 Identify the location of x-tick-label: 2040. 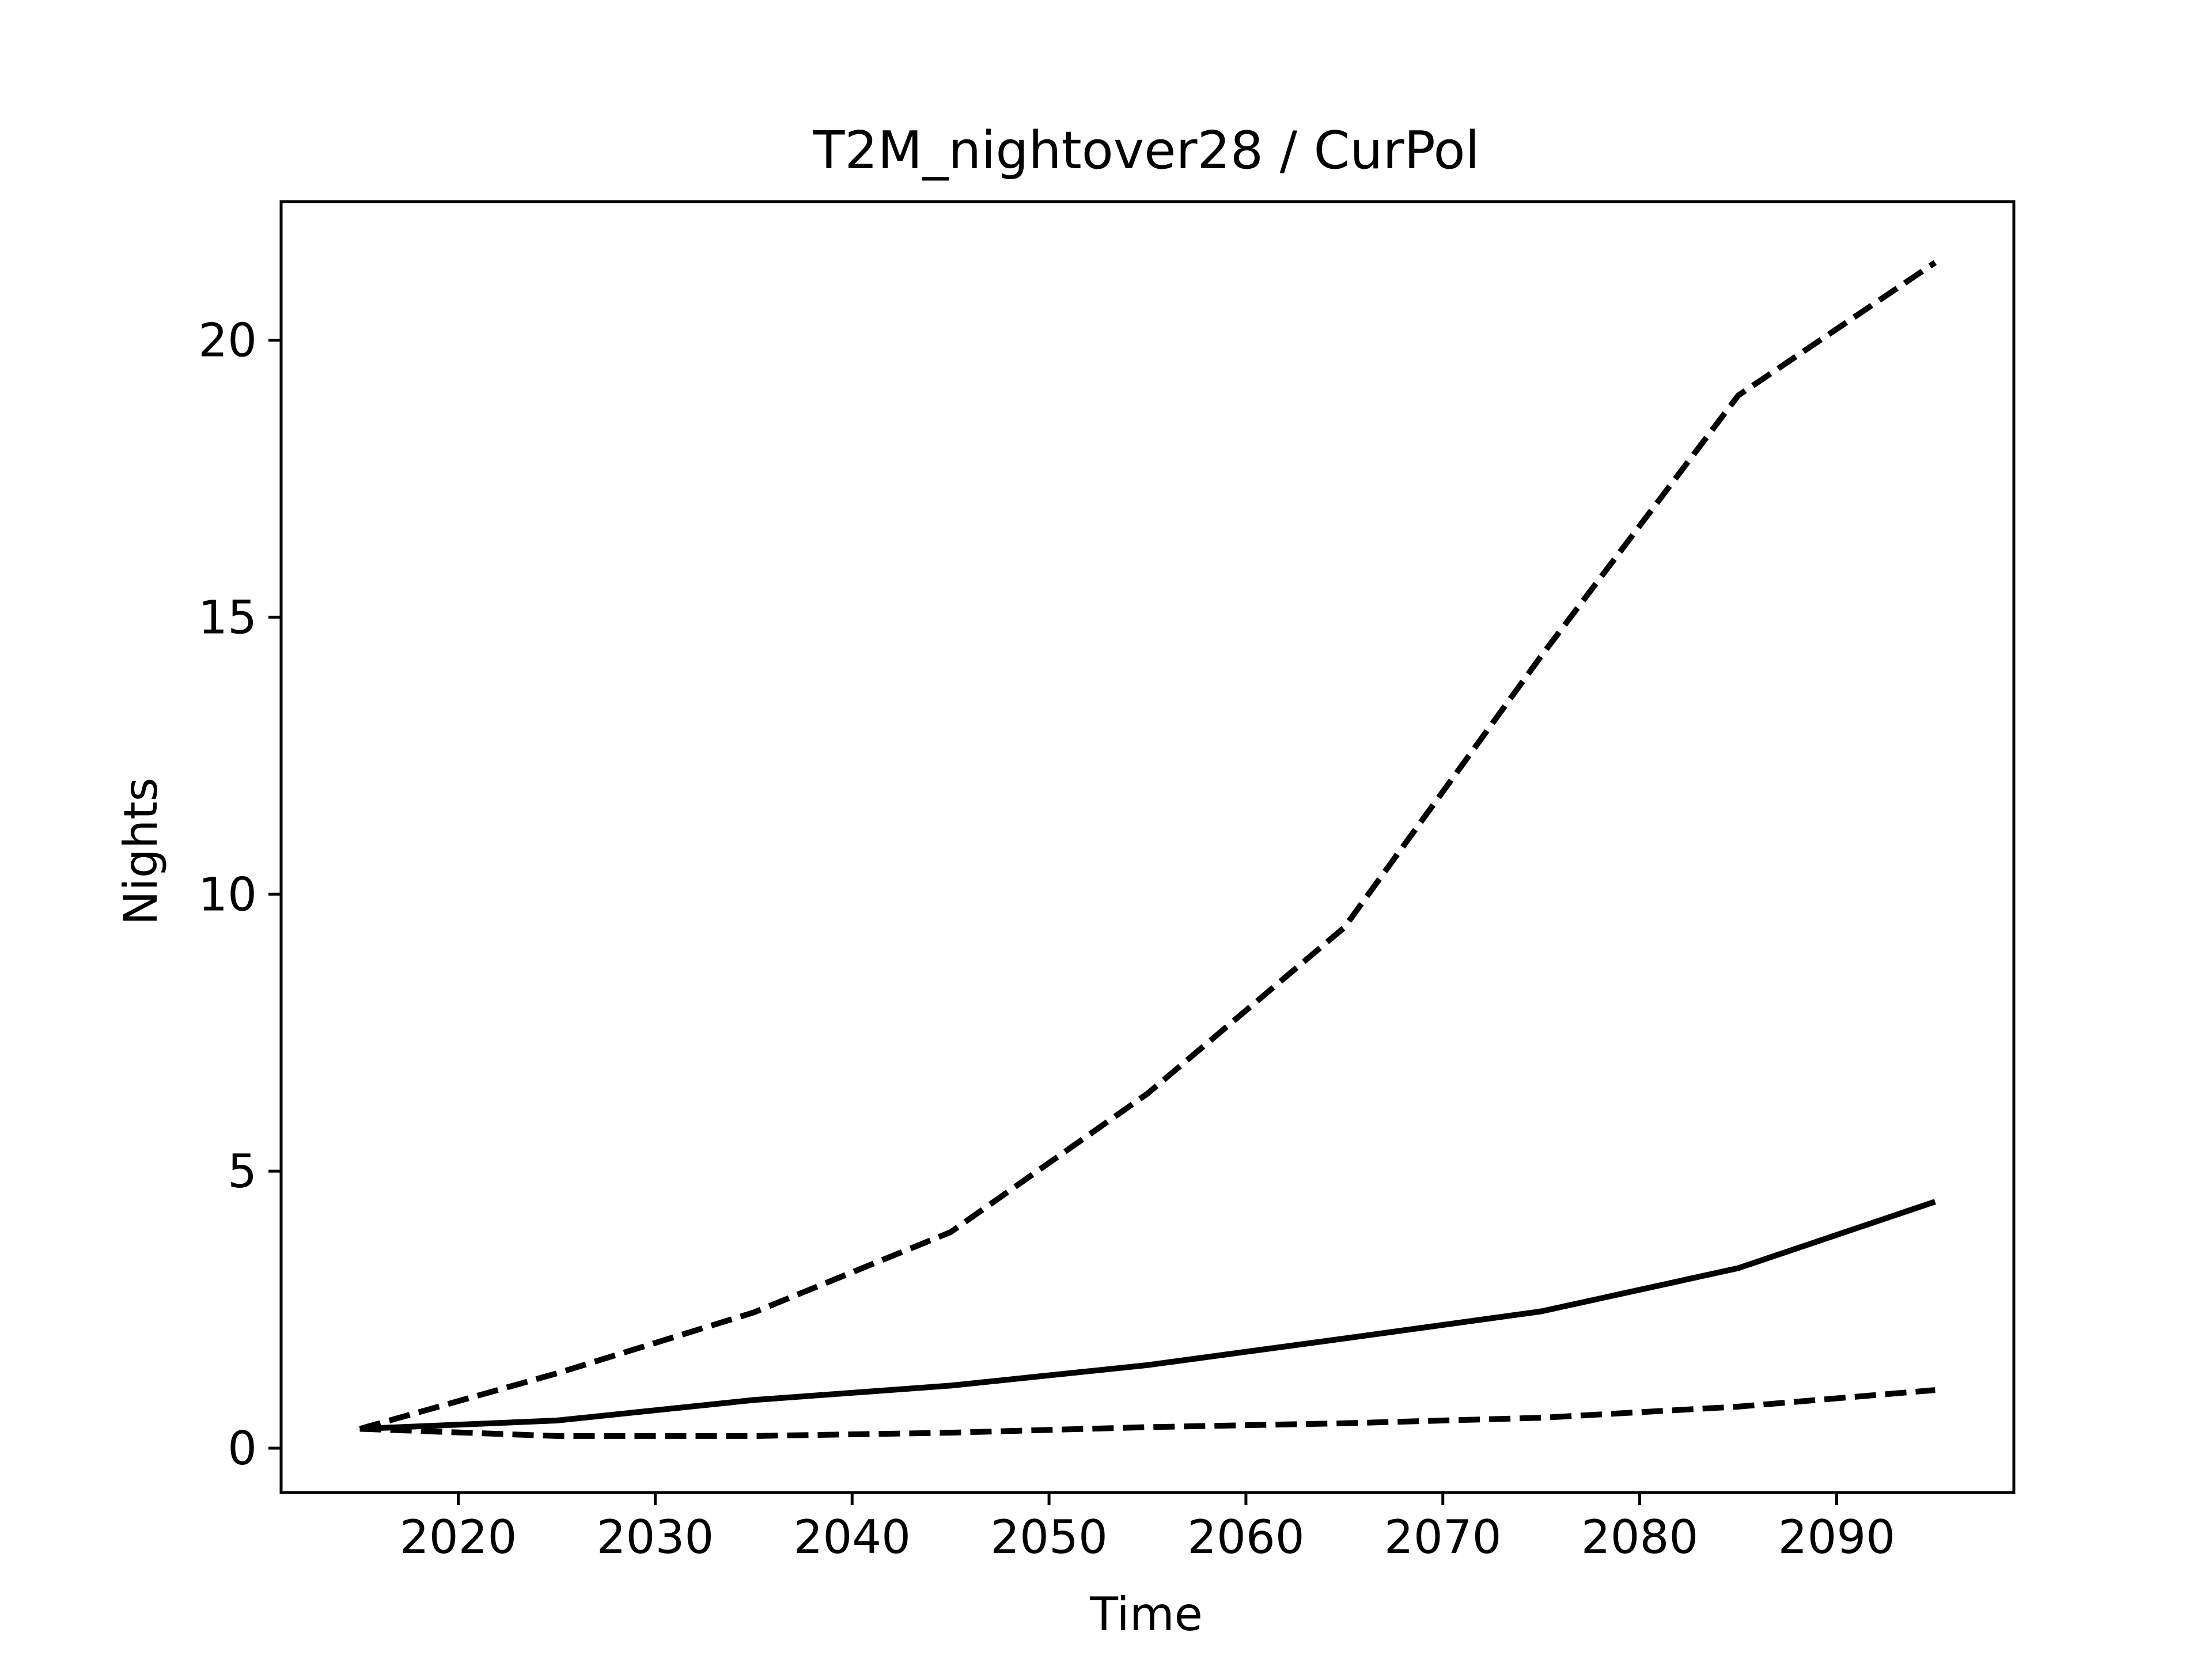
(852, 1537).